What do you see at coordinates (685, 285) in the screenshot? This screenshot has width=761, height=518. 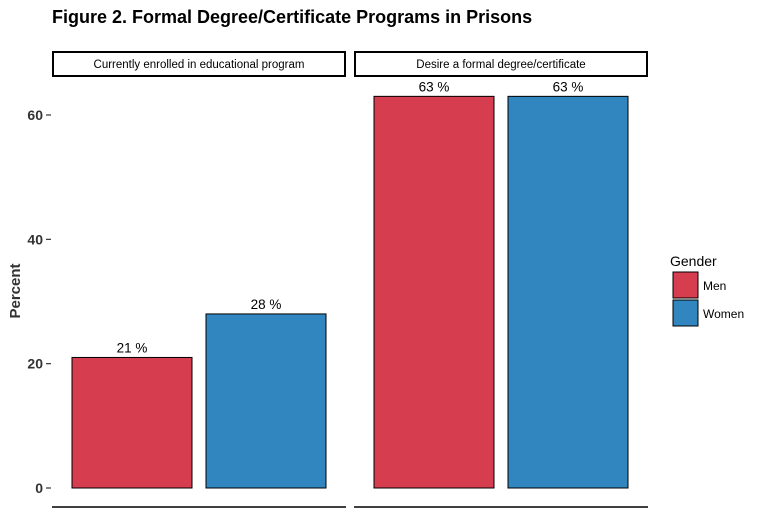 I see `legend-key-men` at bounding box center [685, 285].